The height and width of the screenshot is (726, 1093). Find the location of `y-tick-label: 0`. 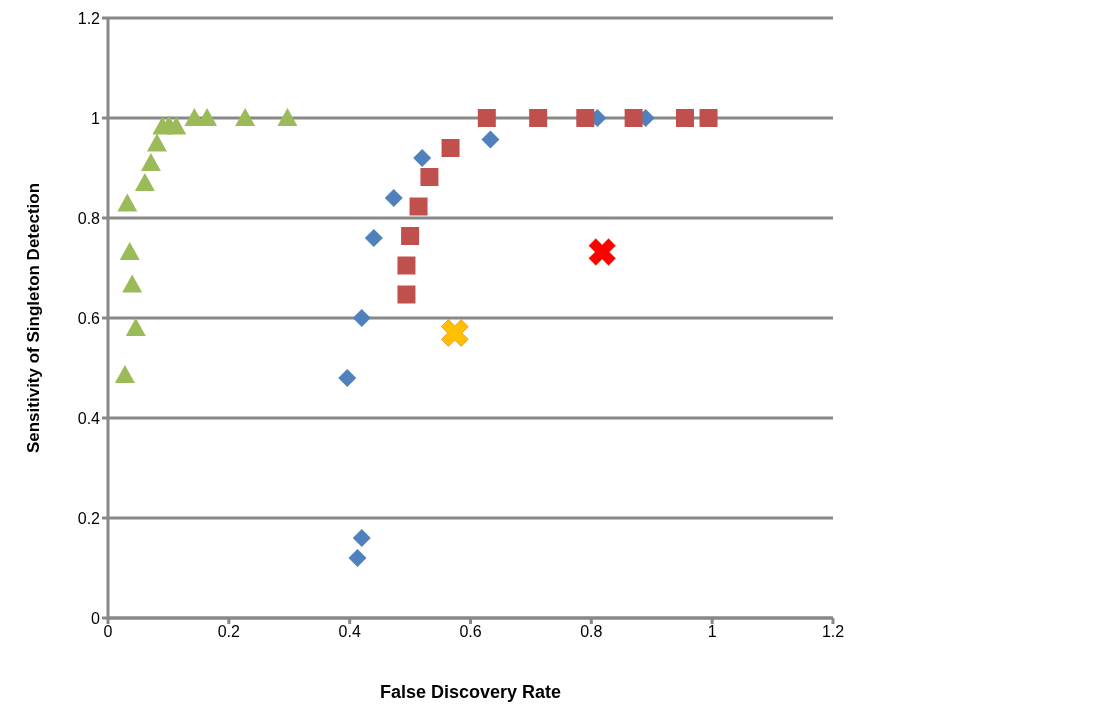

y-tick-label: 0 is located at coordinates (96, 618).